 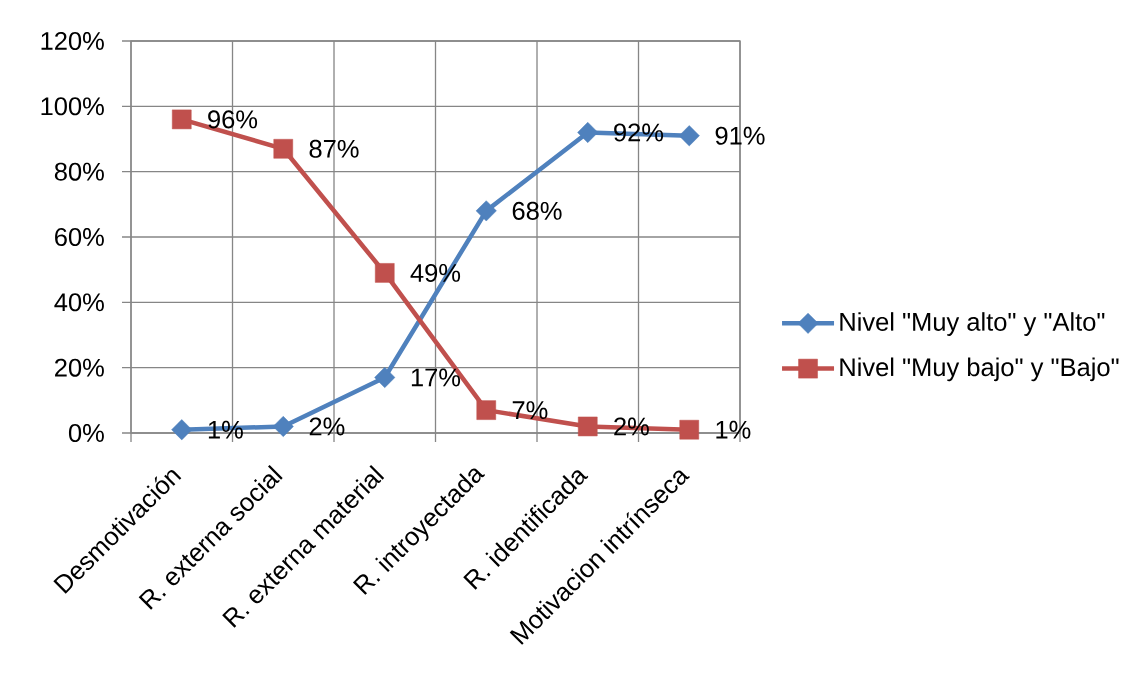 What do you see at coordinates (537, 210) in the screenshot?
I see `data-label: 68%` at bounding box center [537, 210].